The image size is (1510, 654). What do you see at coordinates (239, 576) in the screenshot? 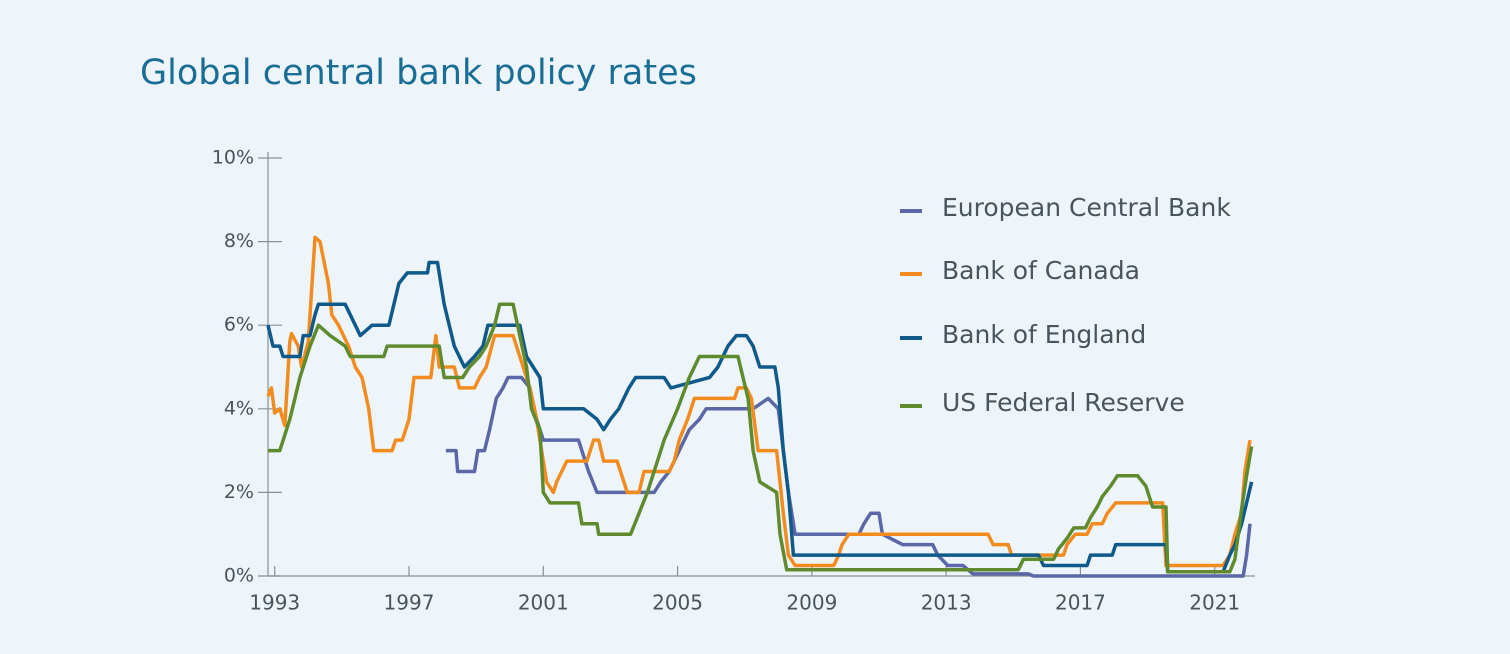
I see `y-tick-label: 0%` at bounding box center [239, 576].